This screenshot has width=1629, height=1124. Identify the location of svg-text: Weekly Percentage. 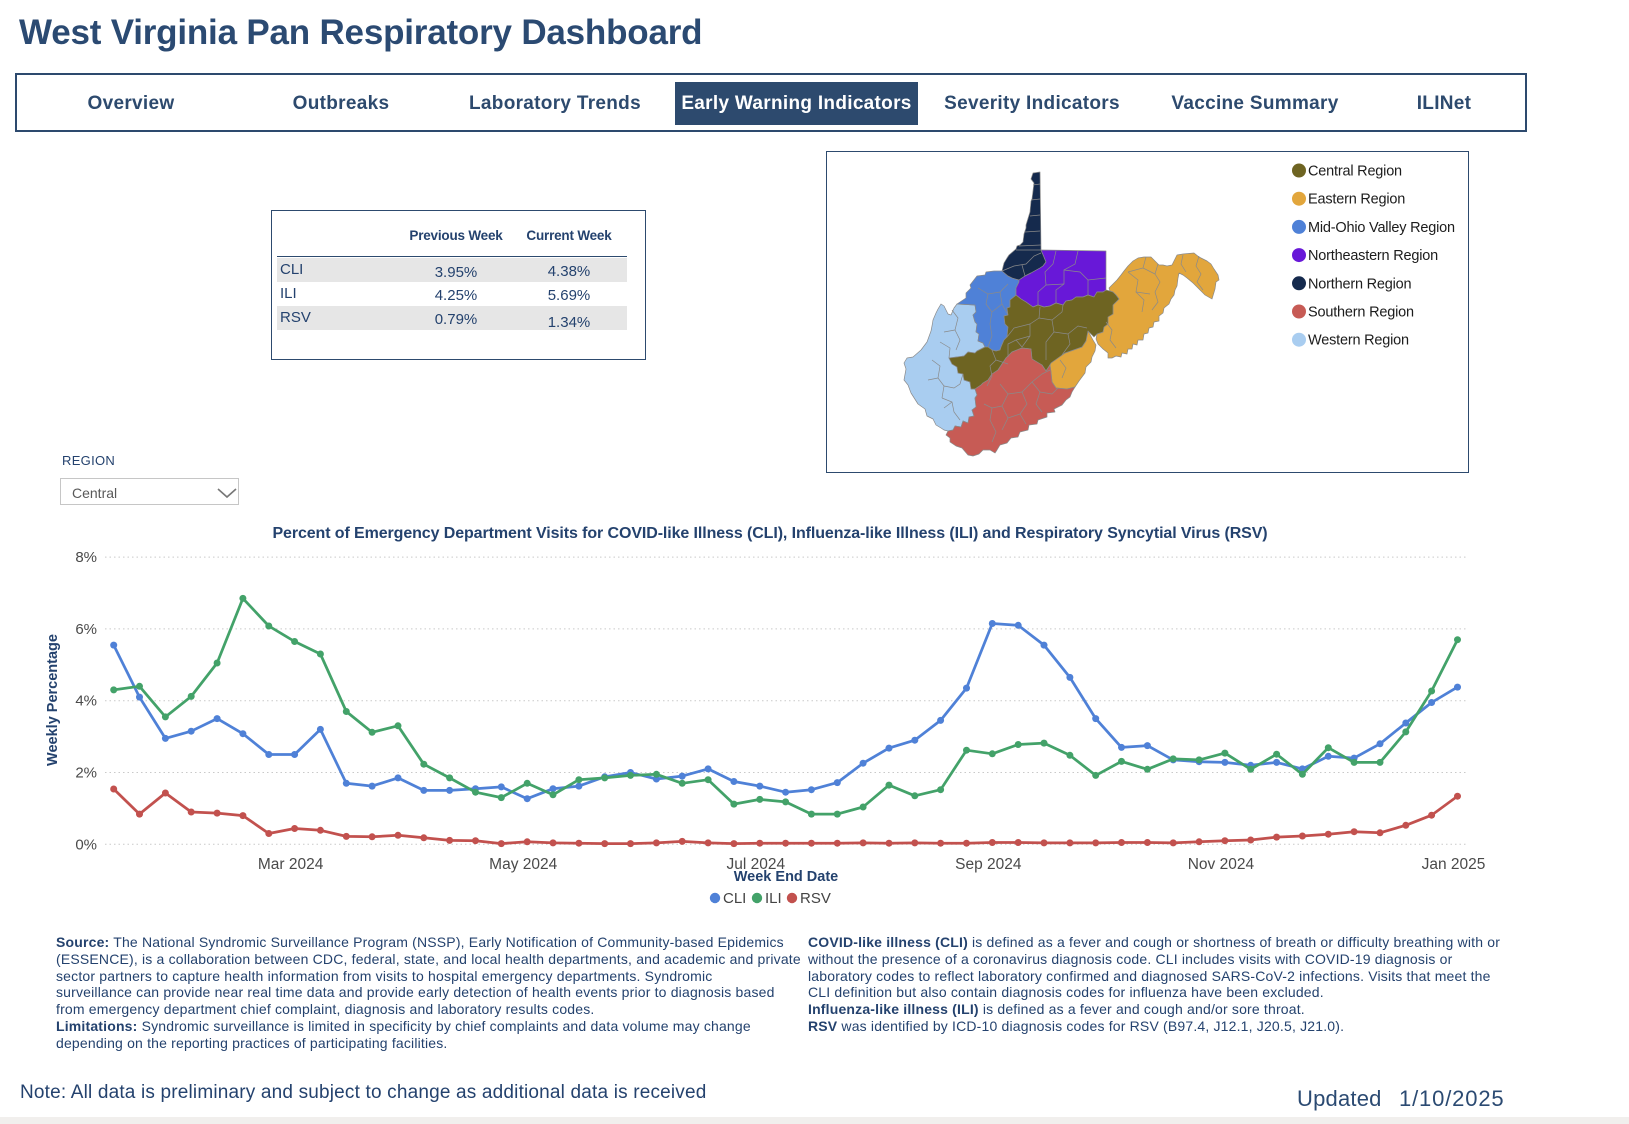
(53, 700).